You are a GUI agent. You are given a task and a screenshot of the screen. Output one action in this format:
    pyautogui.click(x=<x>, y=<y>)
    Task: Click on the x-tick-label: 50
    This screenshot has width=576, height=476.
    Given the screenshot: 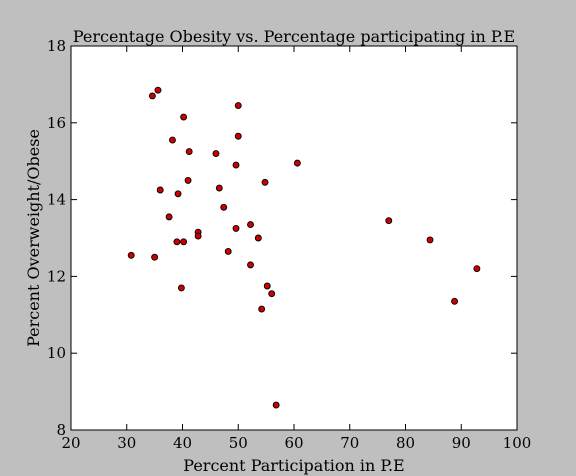 What is the action you would take?
    pyautogui.click(x=238, y=443)
    